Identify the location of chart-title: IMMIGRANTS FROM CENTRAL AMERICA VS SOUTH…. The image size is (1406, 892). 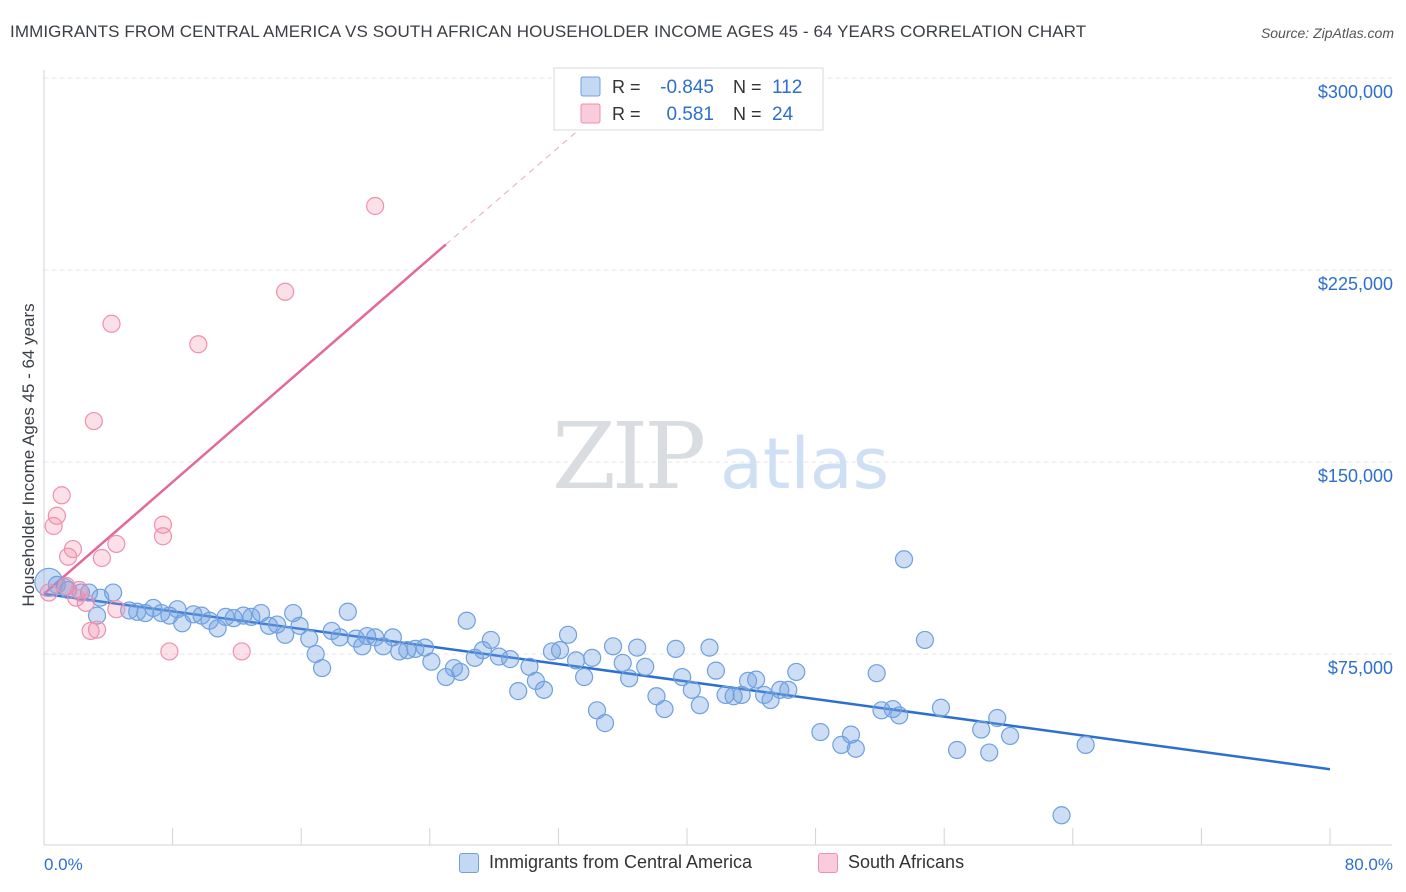
(548, 31).